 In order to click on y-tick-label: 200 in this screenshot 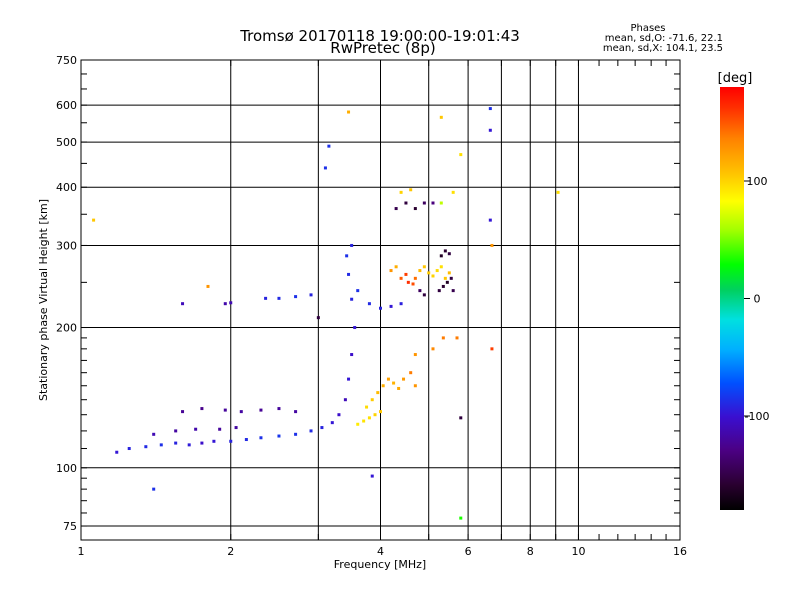, I will do `click(66, 328)`.